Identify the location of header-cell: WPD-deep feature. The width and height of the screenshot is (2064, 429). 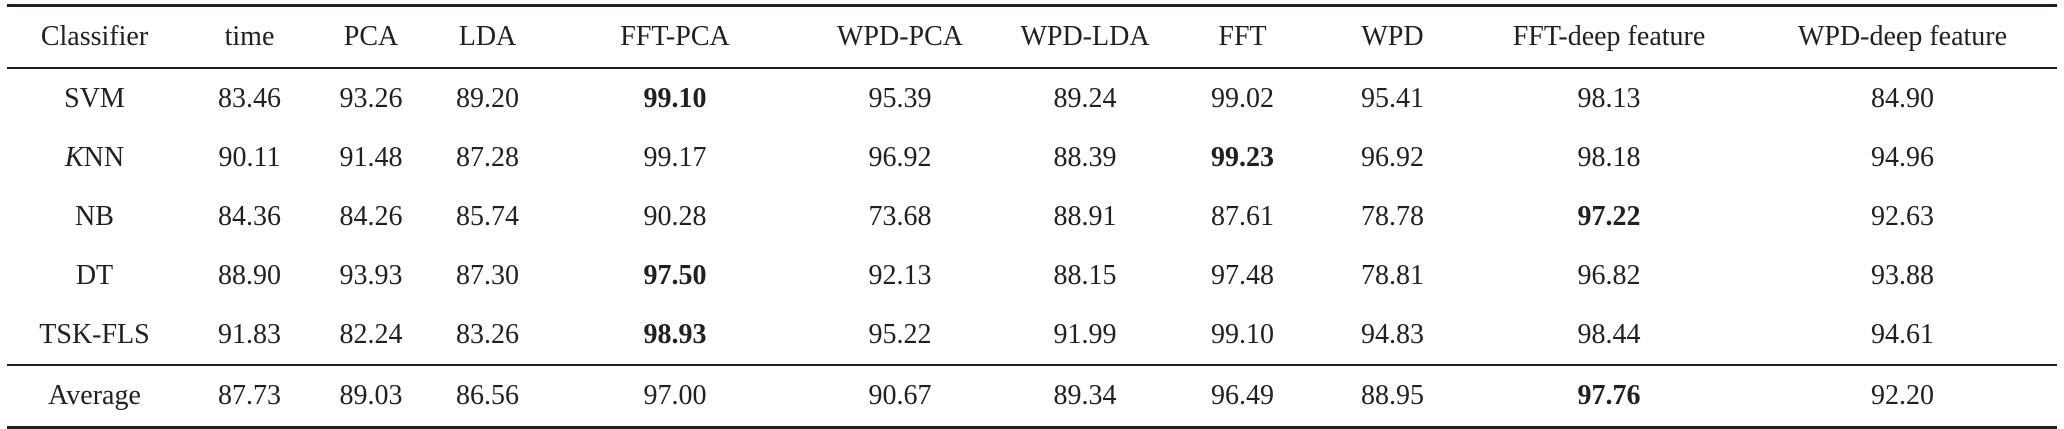
(1902, 36).